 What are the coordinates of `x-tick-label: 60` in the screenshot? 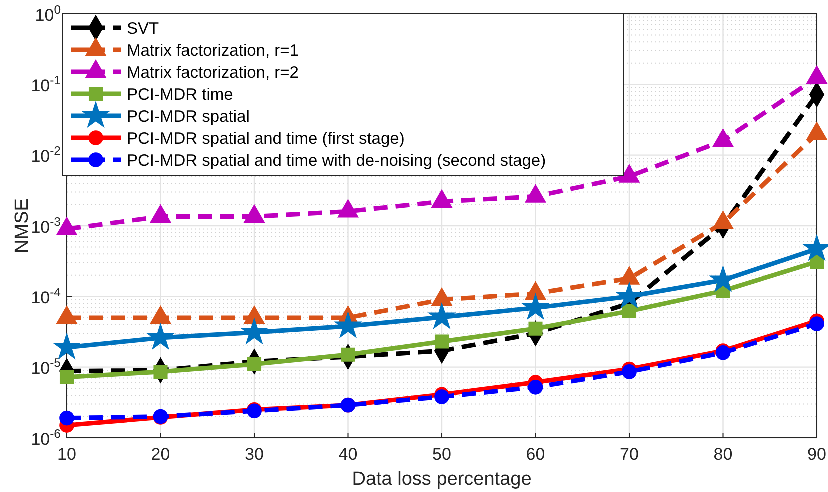 It's located at (536, 454).